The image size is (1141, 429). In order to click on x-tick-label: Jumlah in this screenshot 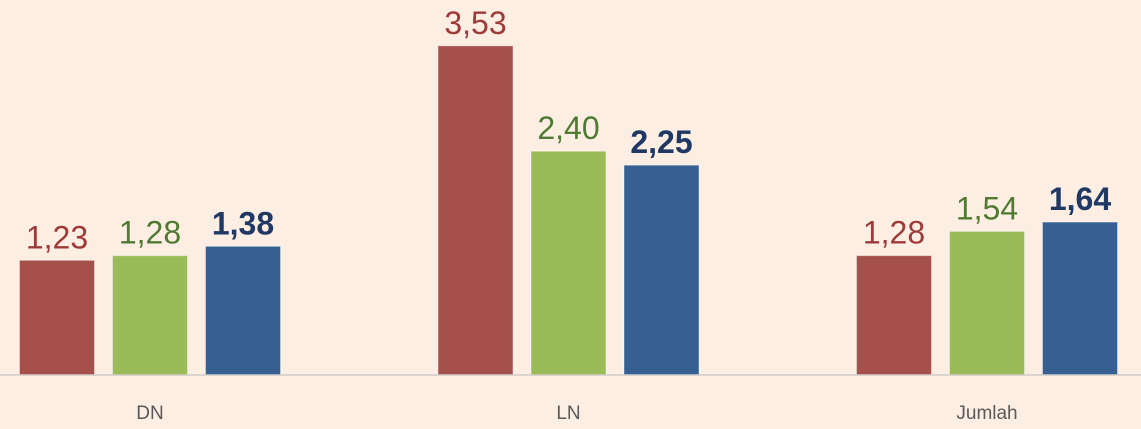, I will do `click(986, 413)`.